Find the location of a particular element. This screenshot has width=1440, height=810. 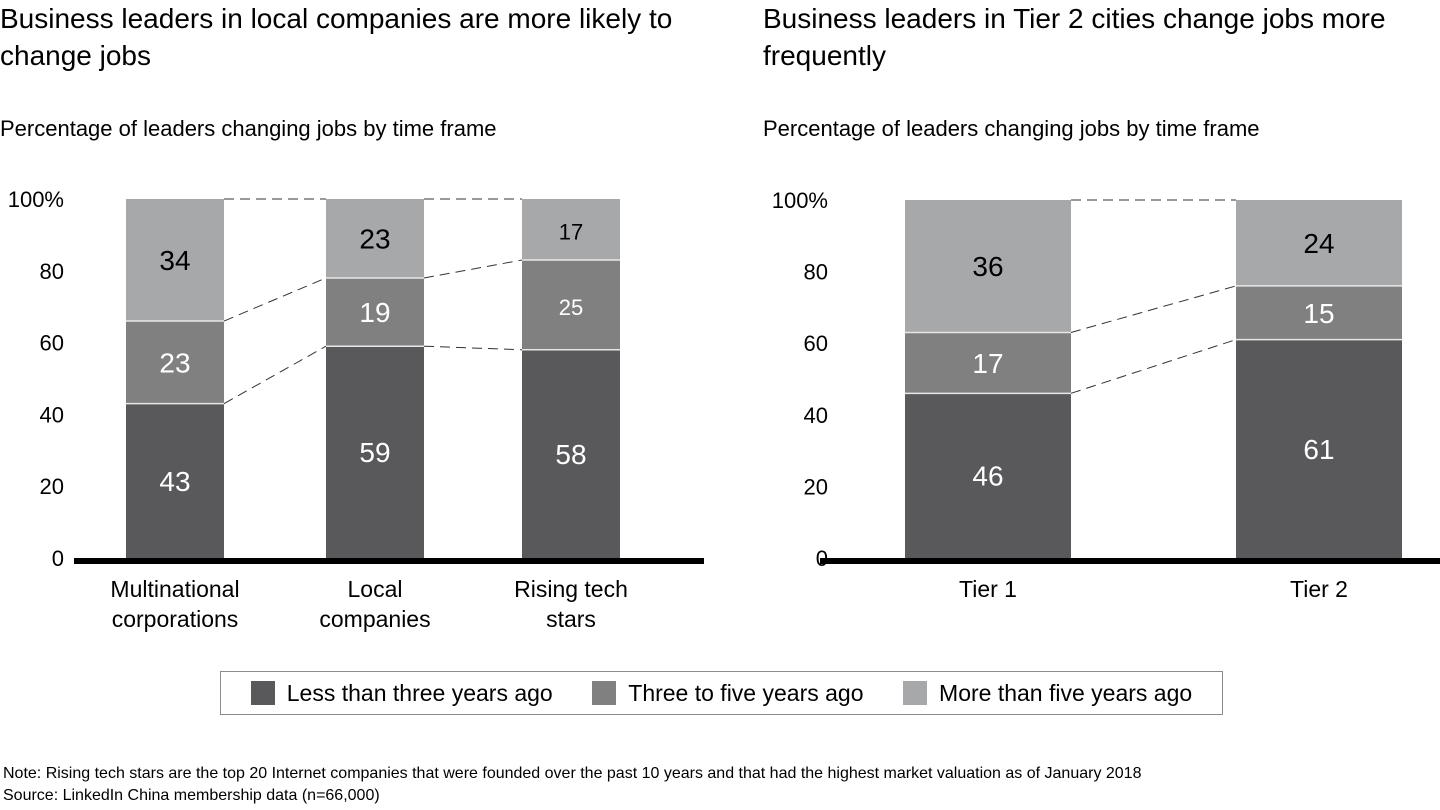

x-category-label: corporations is located at coordinates (175, 619).